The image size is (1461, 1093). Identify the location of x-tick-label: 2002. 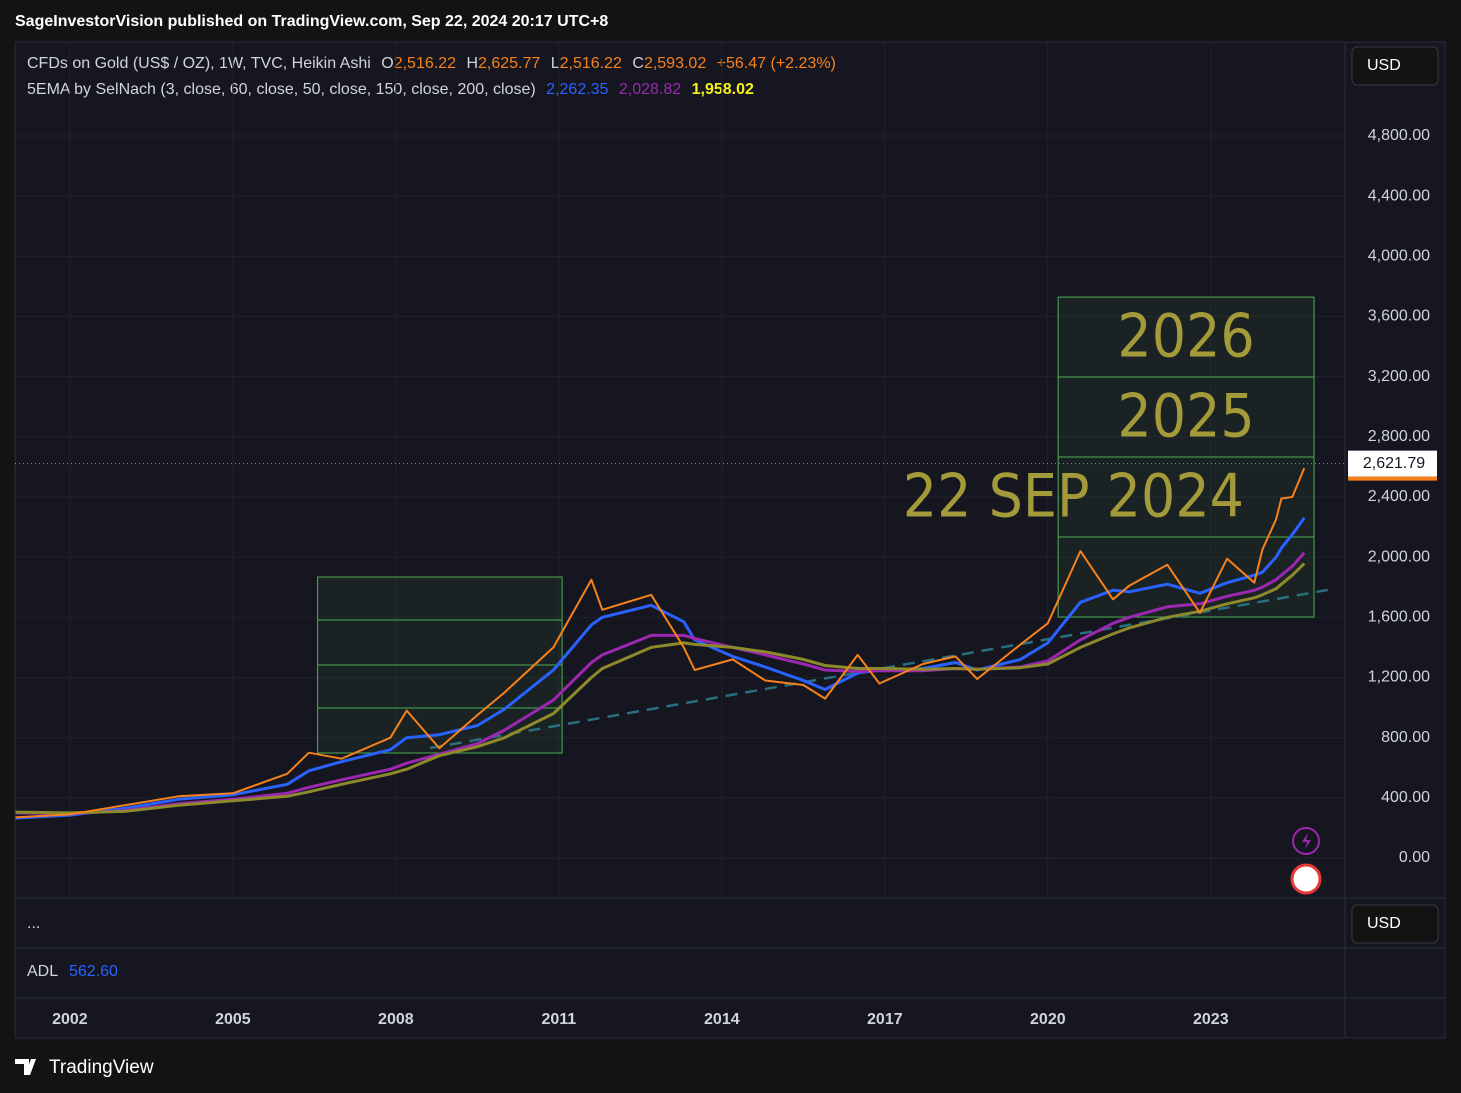
(70, 1019).